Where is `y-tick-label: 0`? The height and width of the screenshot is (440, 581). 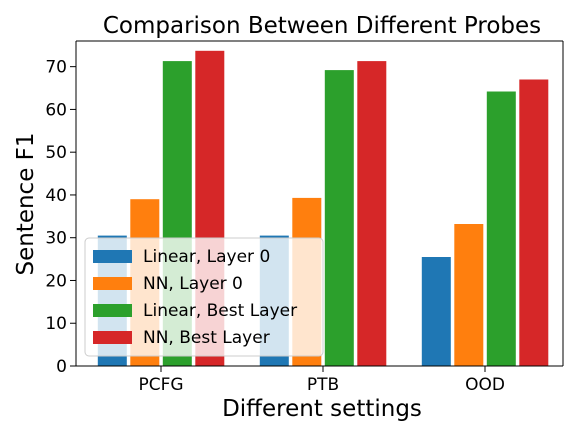 y-tick-label: 0 is located at coordinates (61, 367).